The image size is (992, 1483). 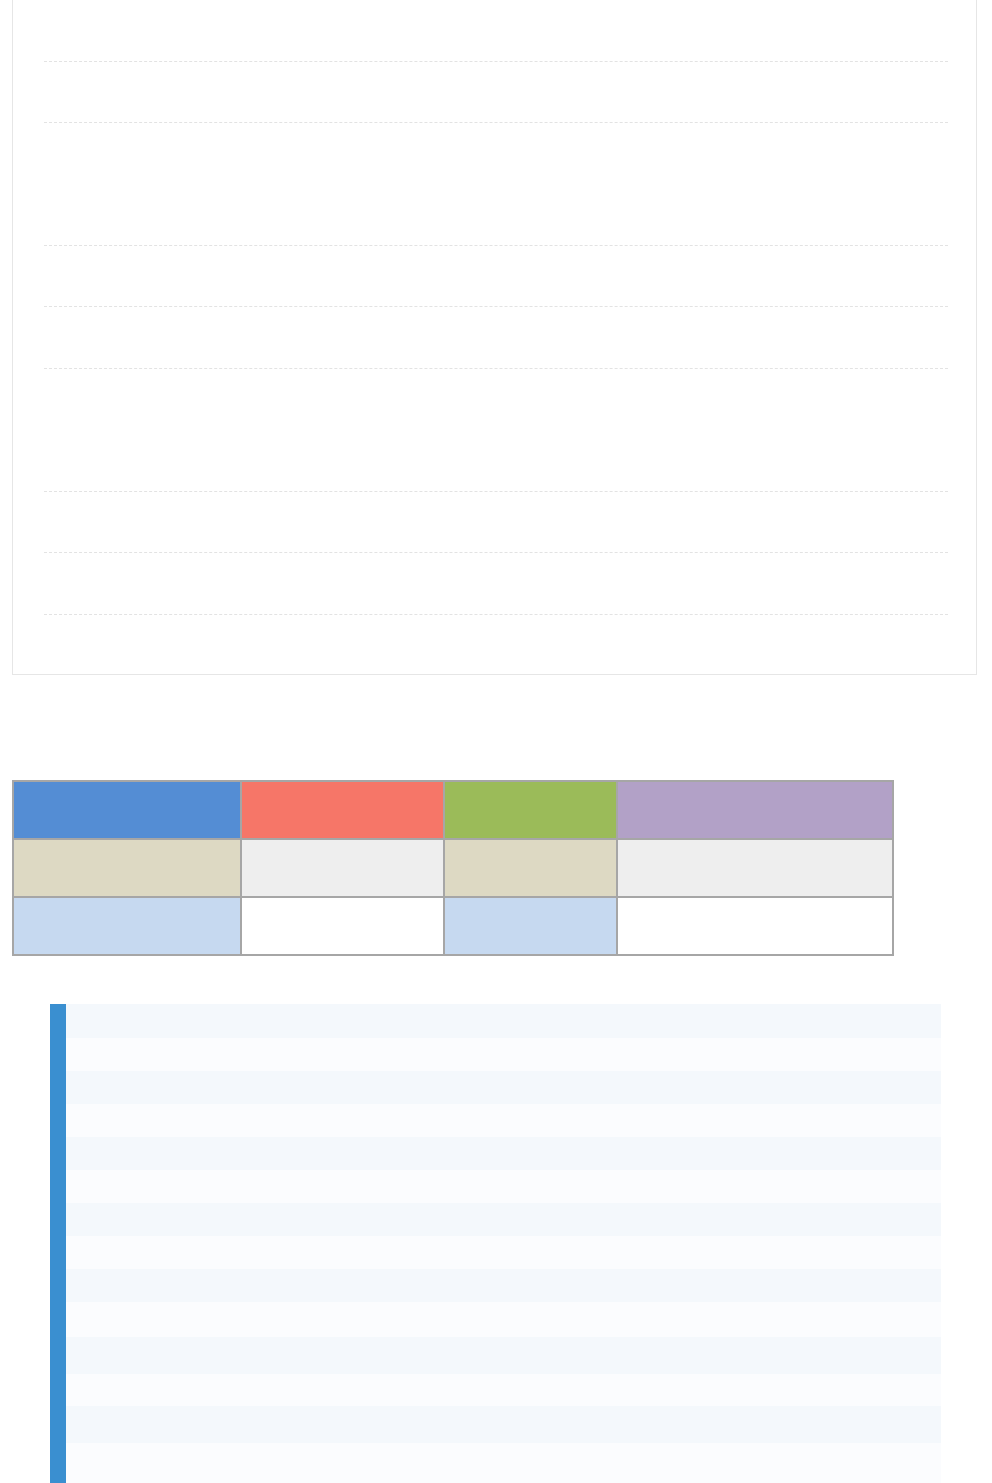 I want to click on color-table, so click(x=453, y=868).